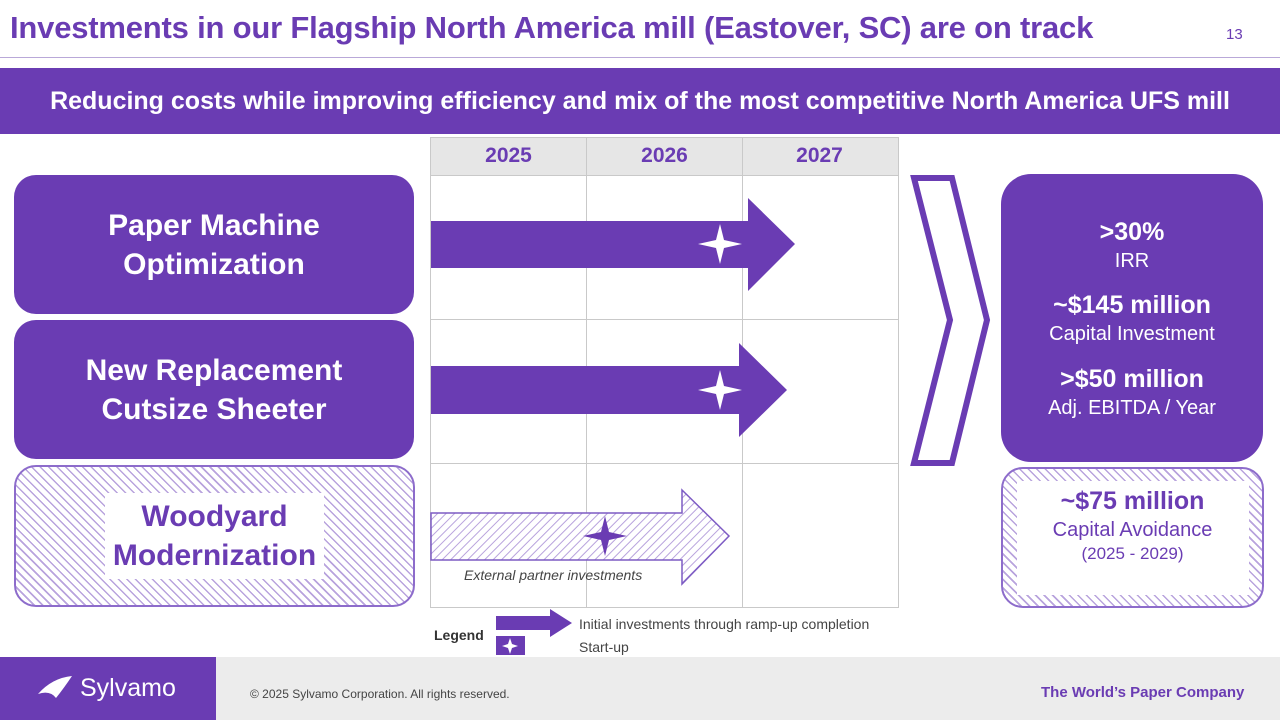  I want to click on irr-value: >30%, so click(1132, 232).